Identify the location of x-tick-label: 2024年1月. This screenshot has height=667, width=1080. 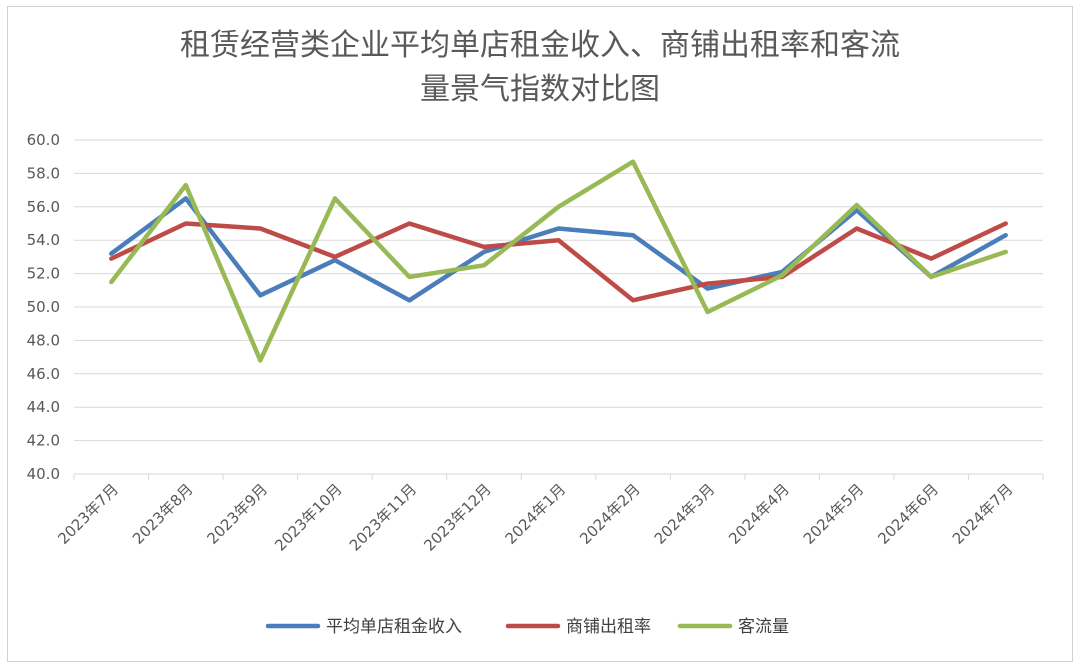
(536, 514).